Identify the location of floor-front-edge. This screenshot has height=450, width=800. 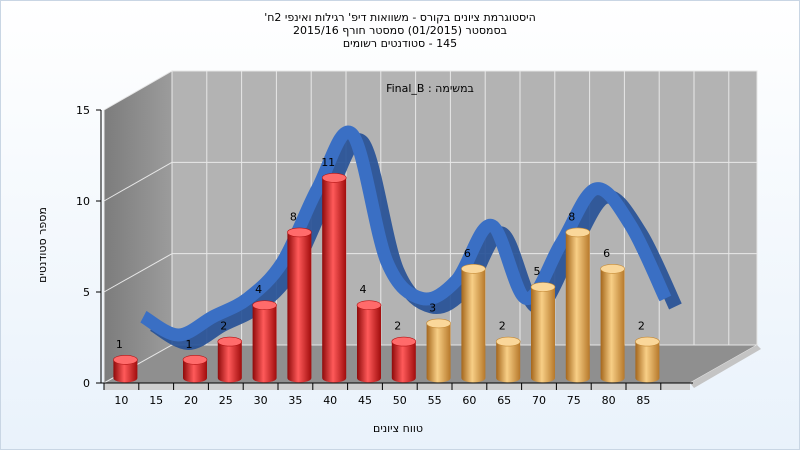
(397, 386).